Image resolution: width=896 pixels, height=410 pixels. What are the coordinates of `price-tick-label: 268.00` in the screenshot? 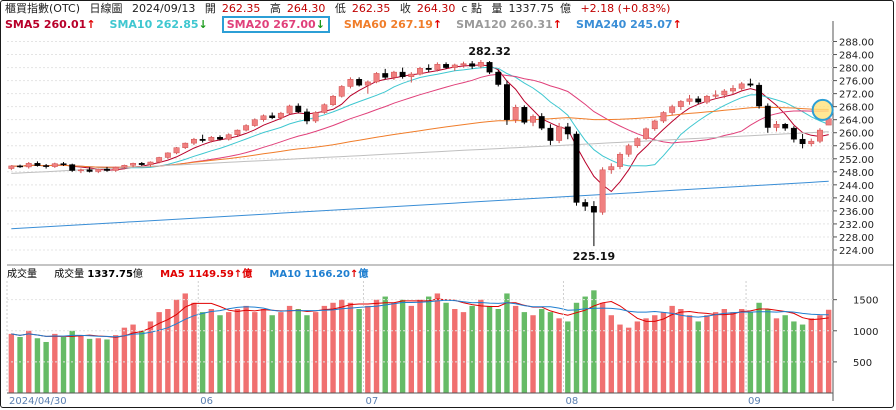 It's located at (856, 108).